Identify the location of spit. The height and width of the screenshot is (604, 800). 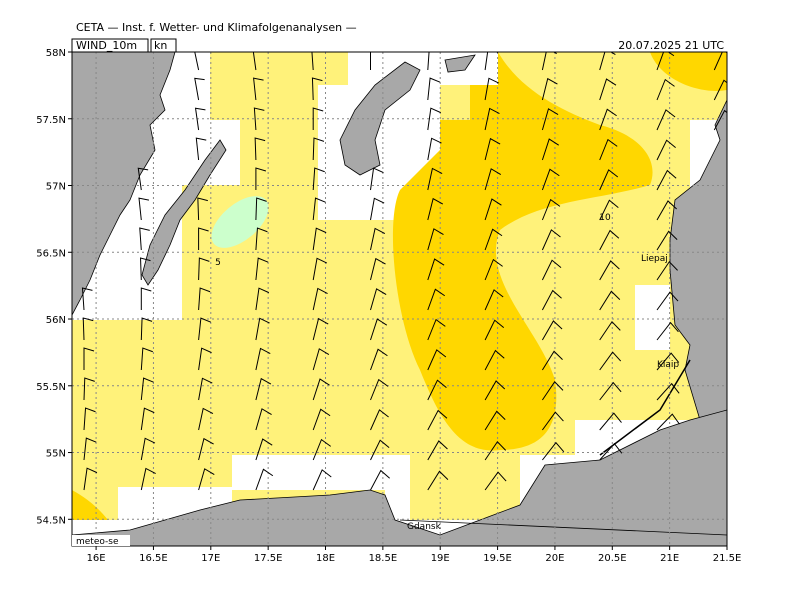
(645, 407).